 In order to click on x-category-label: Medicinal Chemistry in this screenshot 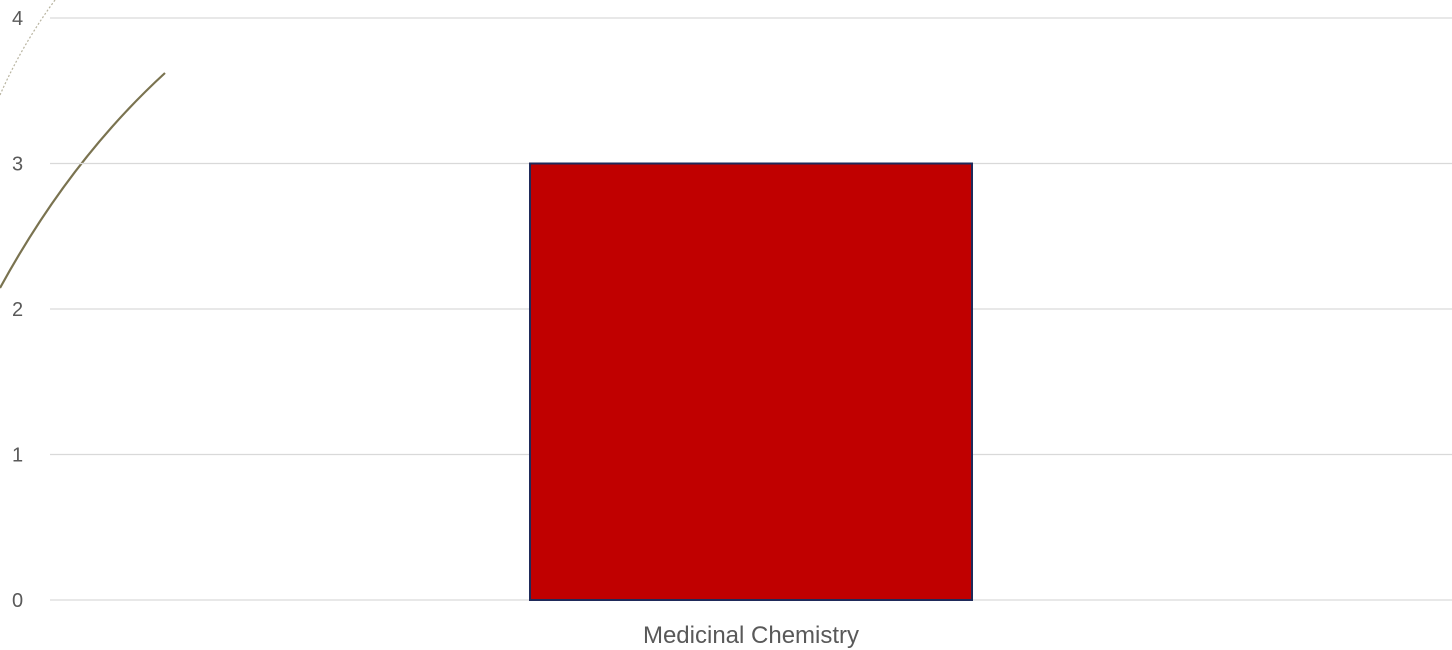, I will do `click(751, 635)`.